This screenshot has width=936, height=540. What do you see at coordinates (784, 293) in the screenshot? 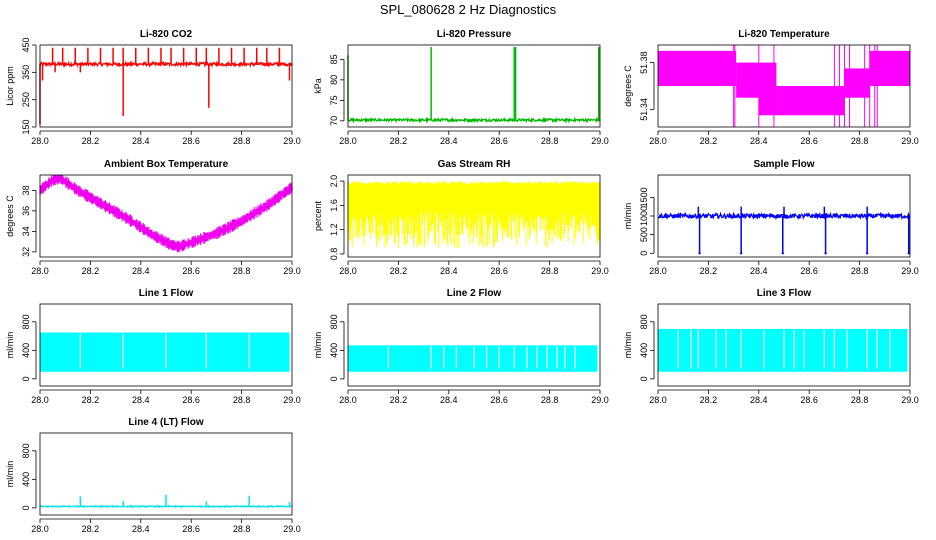
I see `chart-title: Line 3 Flow` at bounding box center [784, 293].